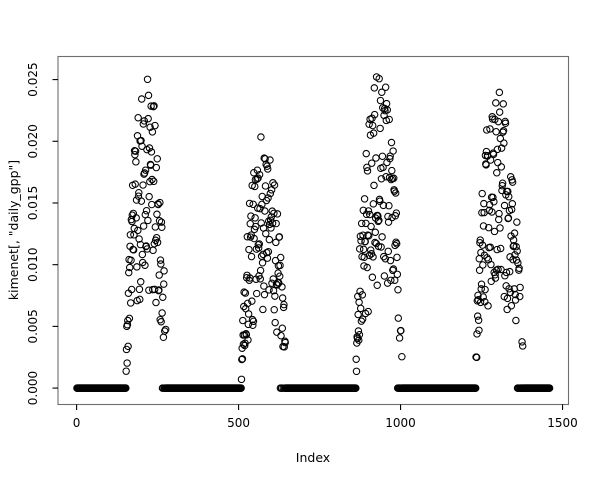 Image resolution: width=600 pixels, height=480 pixels. I want to click on y-tick-label: 0.010, so click(33, 265).